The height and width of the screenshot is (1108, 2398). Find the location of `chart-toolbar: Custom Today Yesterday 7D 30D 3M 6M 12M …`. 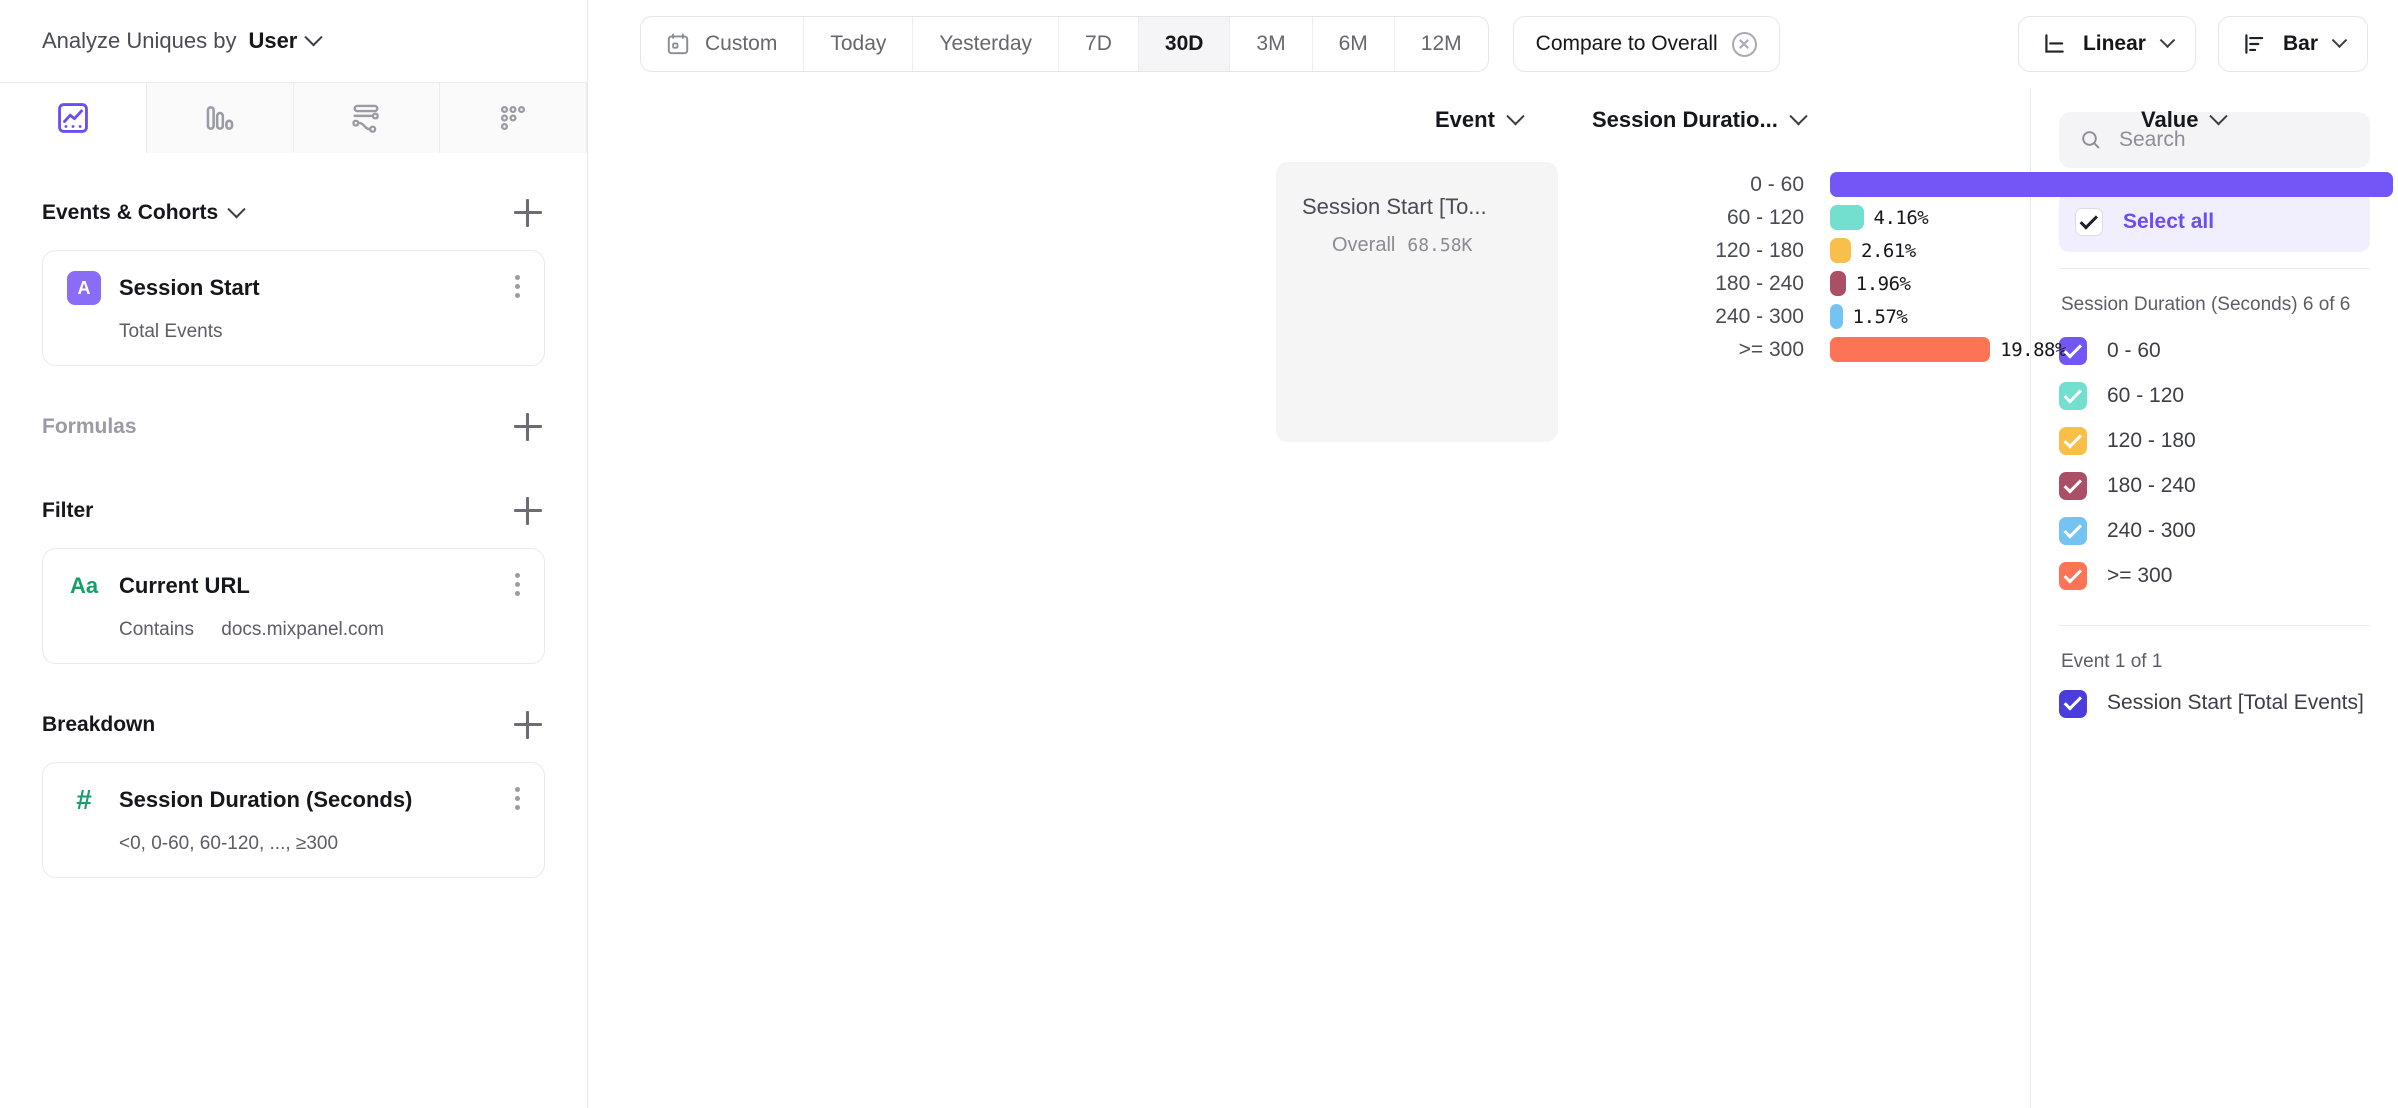

chart-toolbar: Custom Today Yesterday 7D 30D 3M 6M 12M … is located at coordinates (1493, 44).